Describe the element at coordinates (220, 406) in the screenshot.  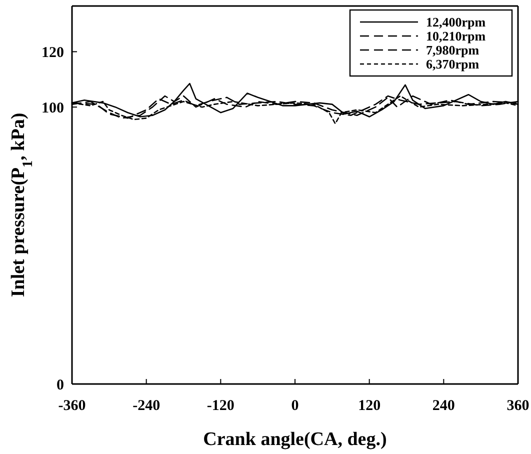
I see `x-tick-label: -120` at that location.